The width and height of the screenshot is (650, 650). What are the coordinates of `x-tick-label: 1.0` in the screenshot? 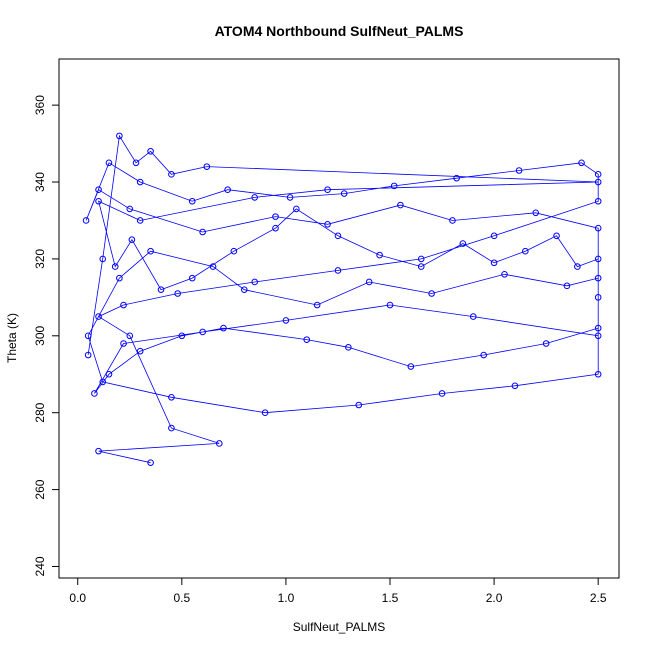 It's located at (286, 598).